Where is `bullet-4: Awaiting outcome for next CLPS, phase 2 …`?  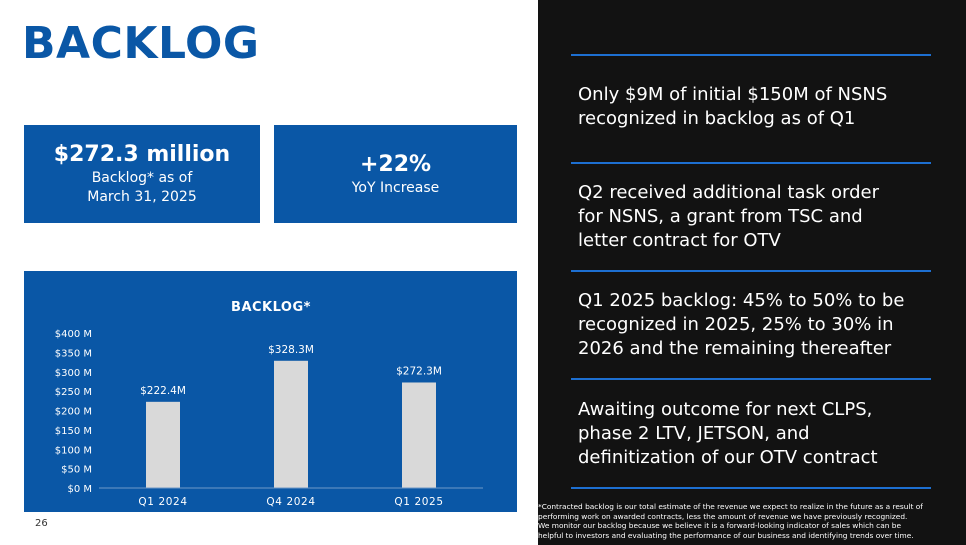
bullet-4: Awaiting outcome for next CLPS, phase 2 … is located at coordinates (753, 434).